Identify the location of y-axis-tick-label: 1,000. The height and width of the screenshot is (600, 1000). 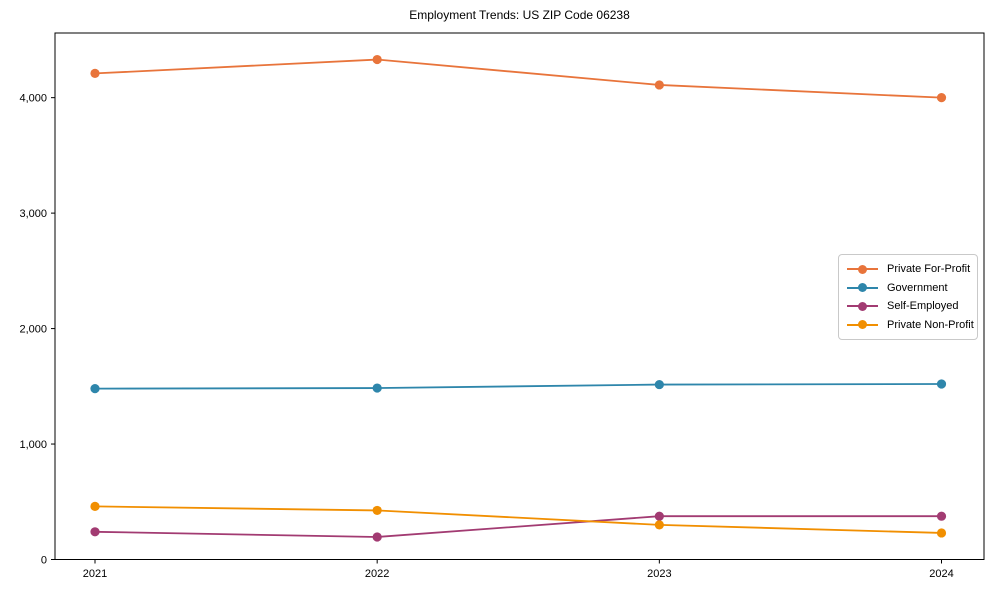
(33, 445).